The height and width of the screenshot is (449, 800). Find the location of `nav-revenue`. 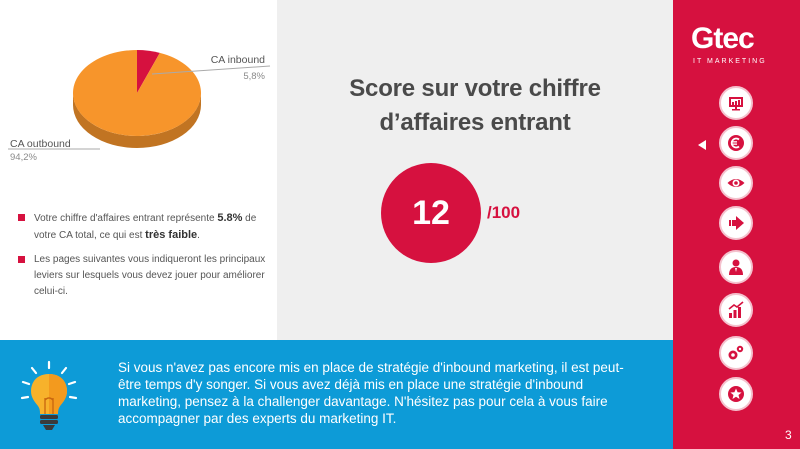

nav-revenue is located at coordinates (736, 143).